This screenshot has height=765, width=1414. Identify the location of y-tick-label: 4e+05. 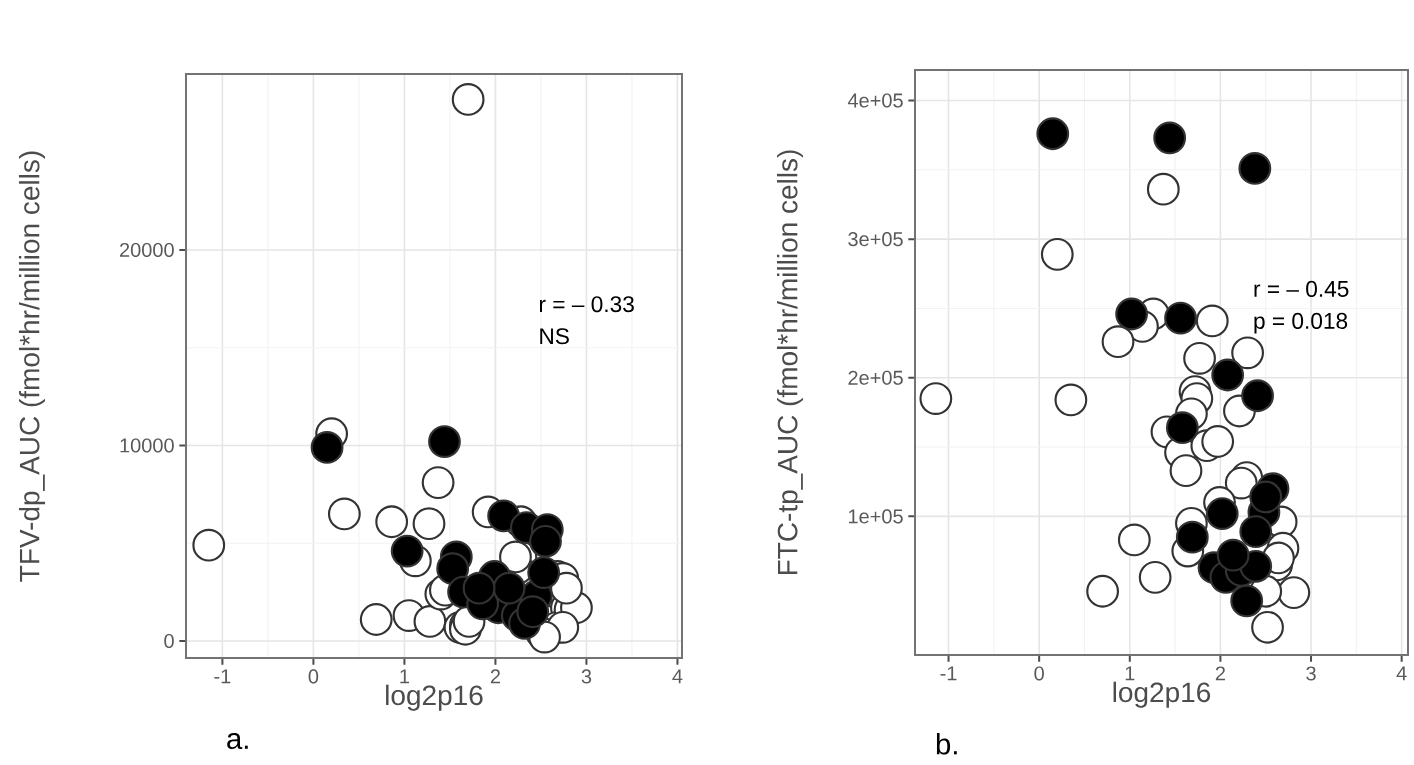
(875, 100).